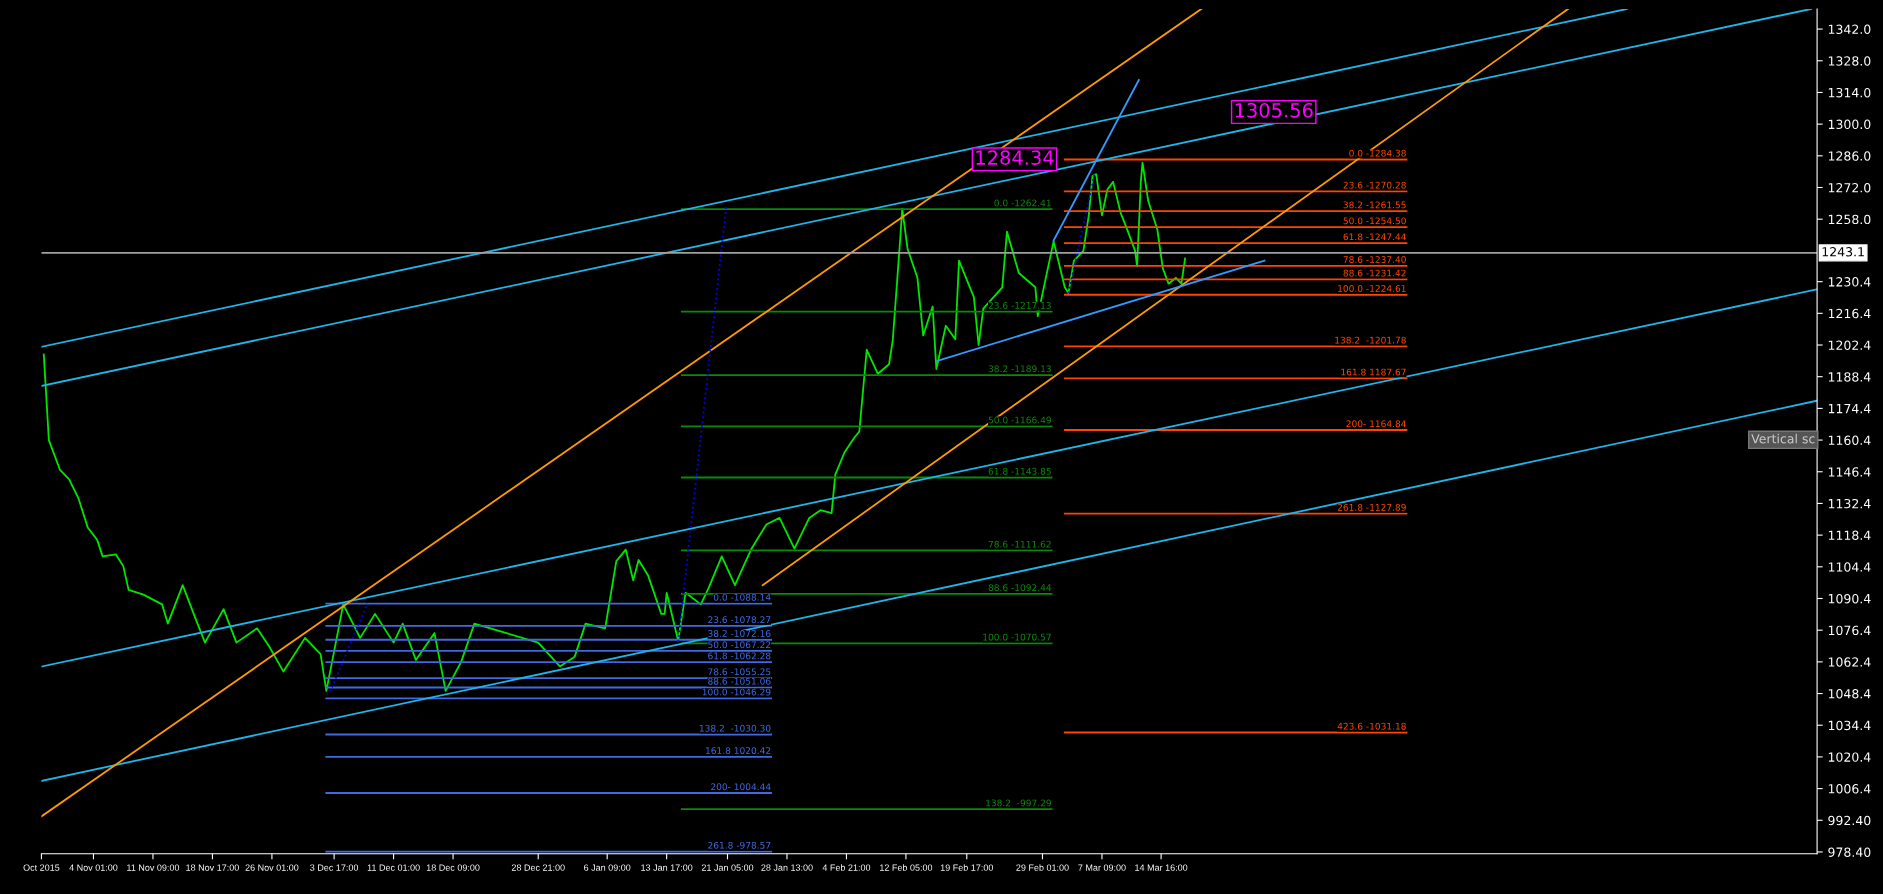 This screenshot has width=1883, height=894. What do you see at coordinates (1849, 313) in the screenshot?
I see `y-tick-label: 1216.4` at bounding box center [1849, 313].